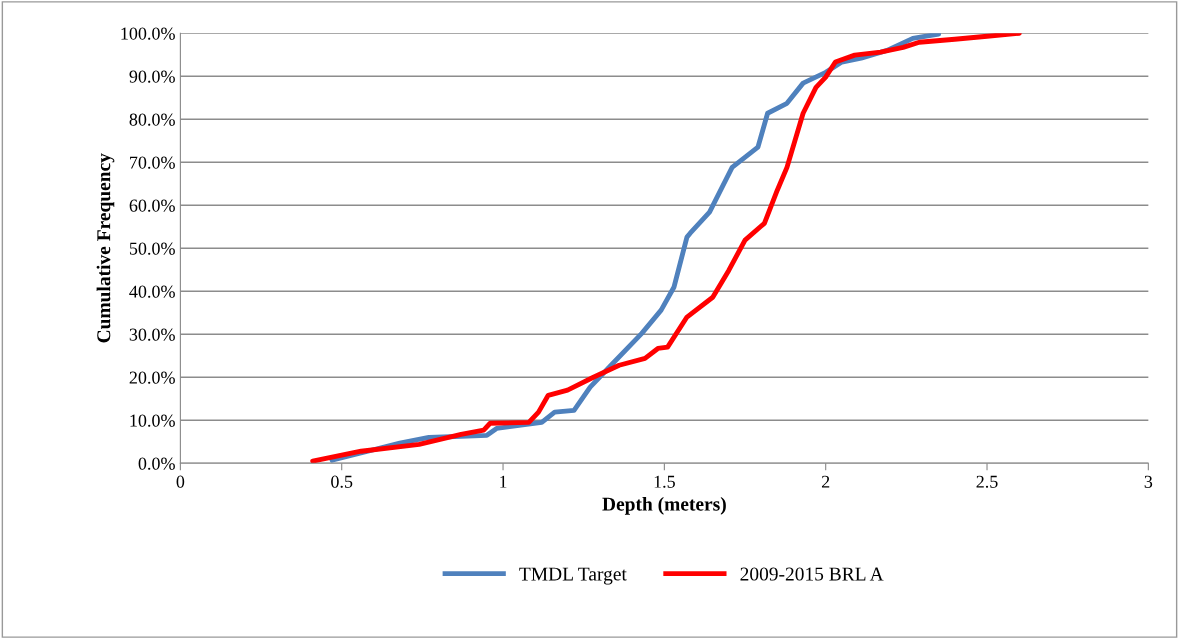 The width and height of the screenshot is (1179, 639). Describe the element at coordinates (573, 576) in the screenshot. I see `legend-label: TMDL Target` at that location.